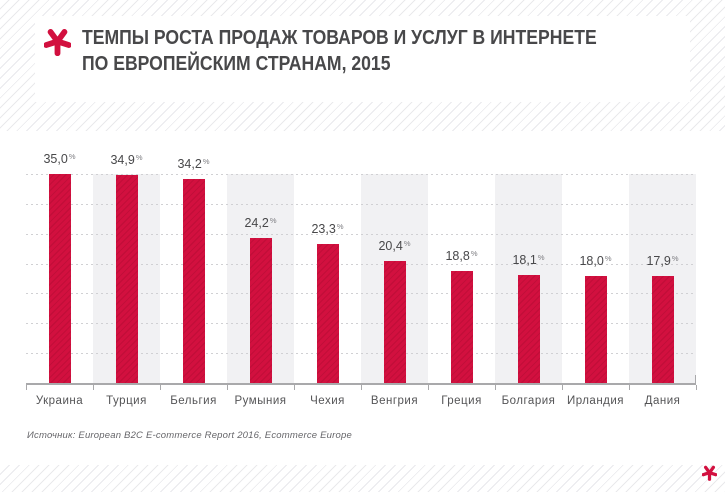  What do you see at coordinates (59, 401) in the screenshot?
I see `category-label: Украина` at bounding box center [59, 401].